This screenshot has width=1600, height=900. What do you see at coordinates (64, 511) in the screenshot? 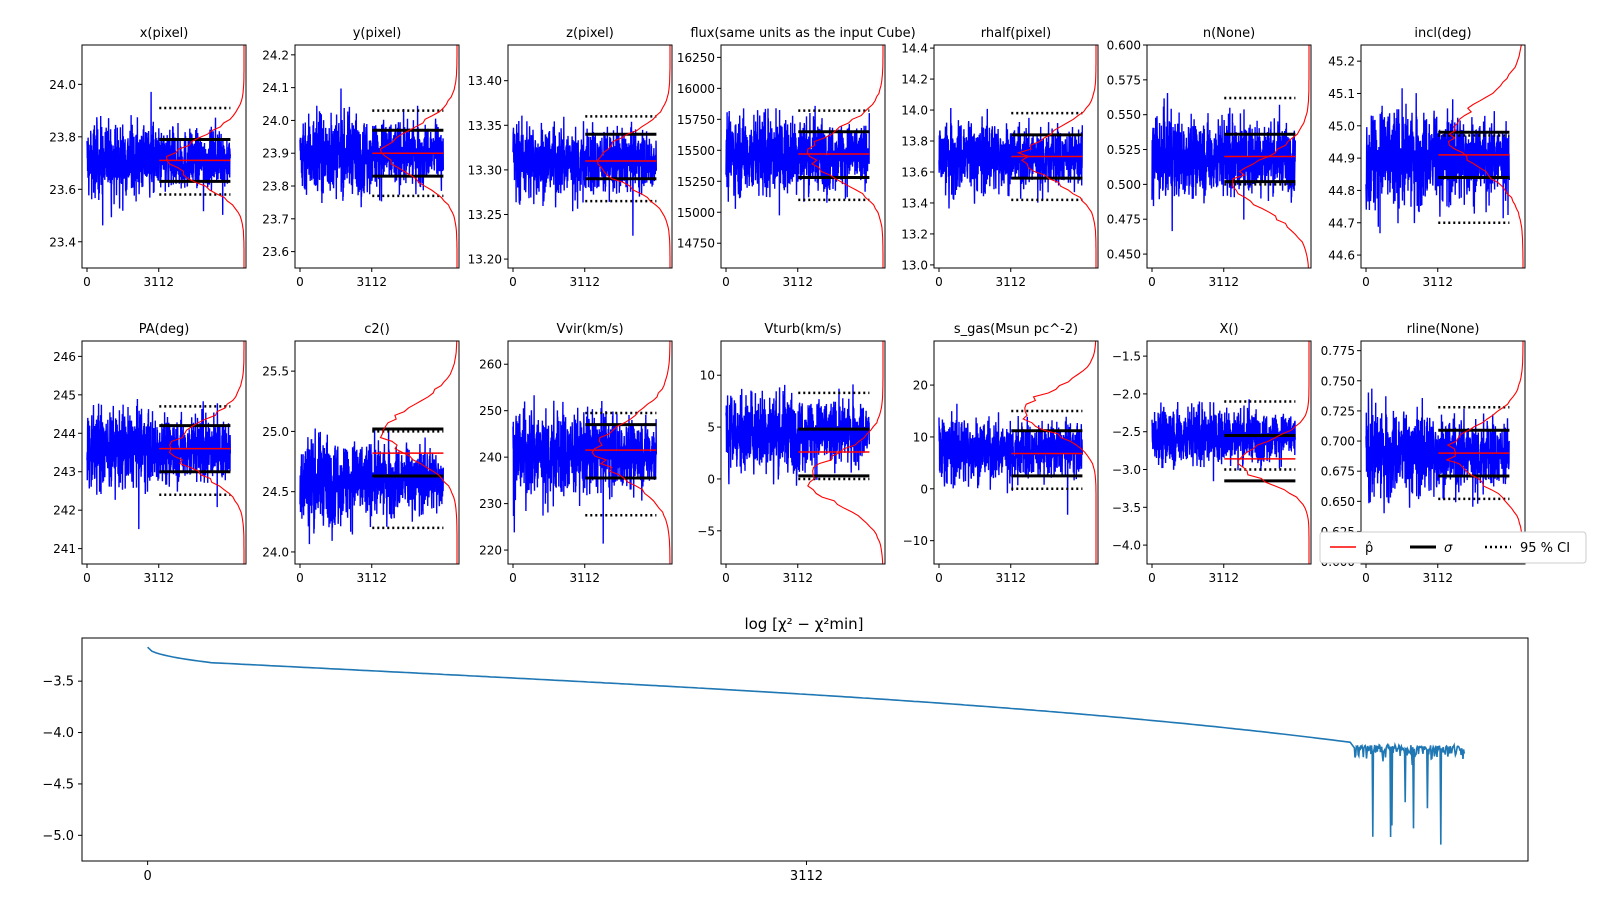
I see `y-tick-label: 242` at bounding box center [64, 511].